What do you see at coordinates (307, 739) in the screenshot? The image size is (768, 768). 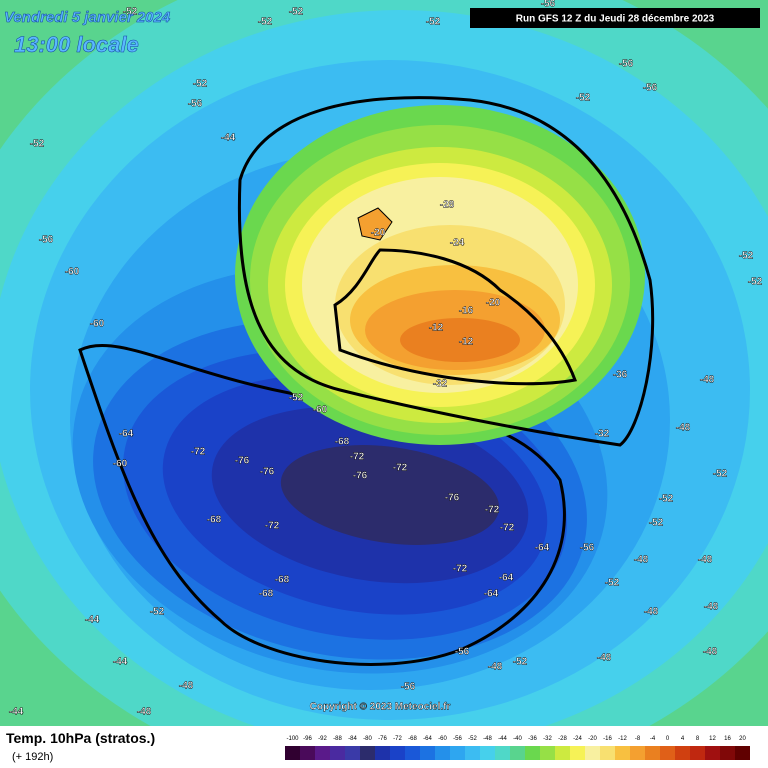 I see `scale-label: -96` at bounding box center [307, 739].